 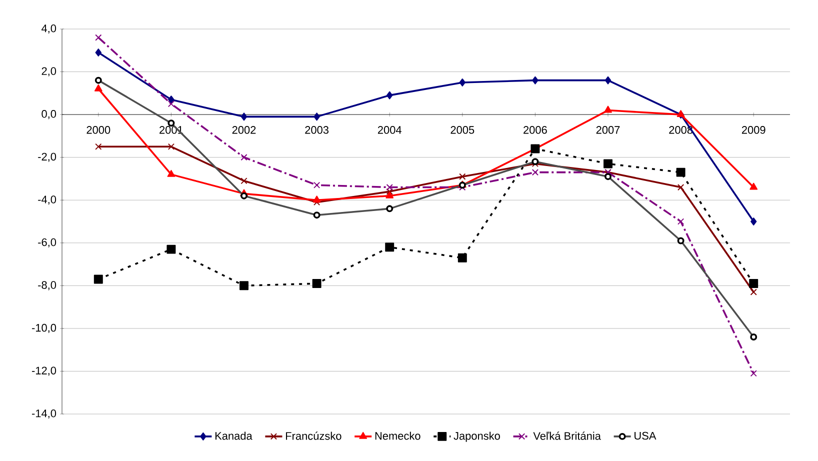 What do you see at coordinates (754, 130) in the screenshot?
I see `x-tick-label: 2009` at bounding box center [754, 130].